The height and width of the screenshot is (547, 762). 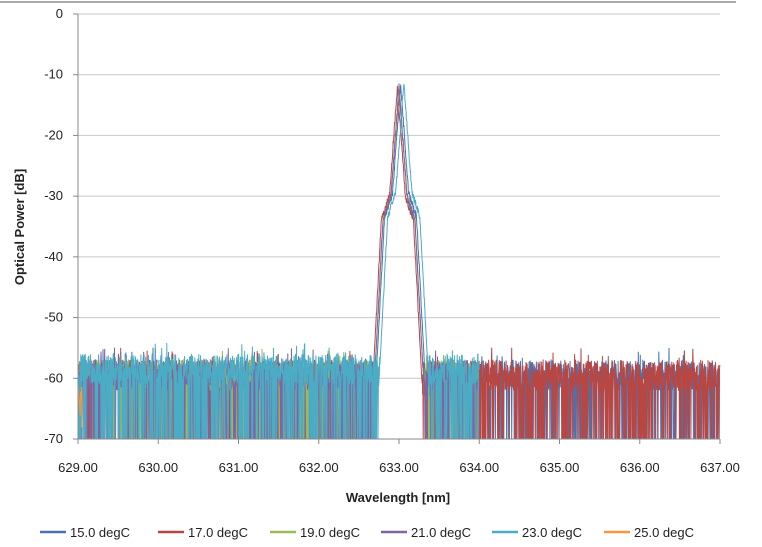 What do you see at coordinates (319, 467) in the screenshot?
I see `x-tick-label: 632.00` at bounding box center [319, 467].